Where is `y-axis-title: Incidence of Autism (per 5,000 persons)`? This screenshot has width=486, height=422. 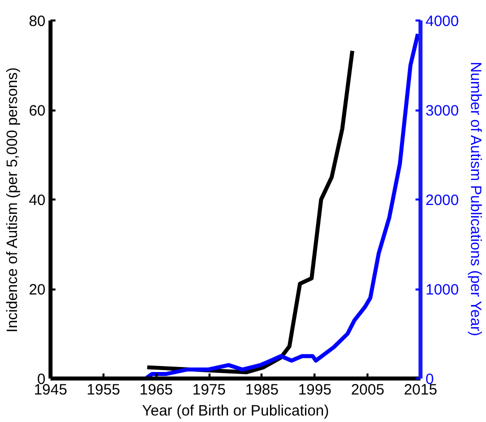 y-axis-title: Incidence of Autism (per 5,000 persons) is located at coordinates (12, 199).